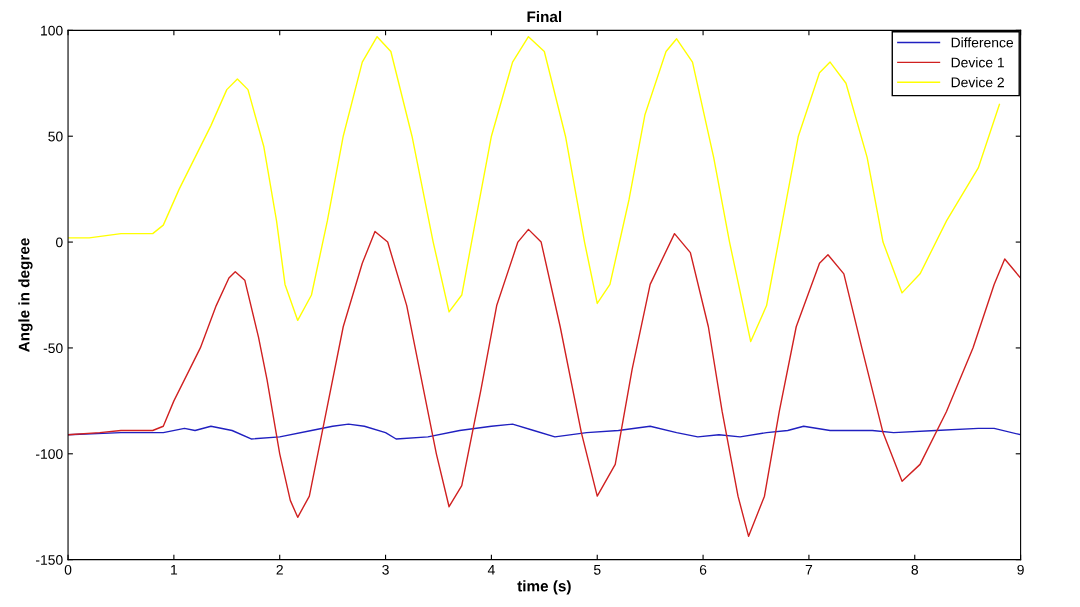 The width and height of the screenshot is (1080, 607). What do you see at coordinates (52, 30) in the screenshot?
I see `y-tick-label: 100` at bounding box center [52, 30].